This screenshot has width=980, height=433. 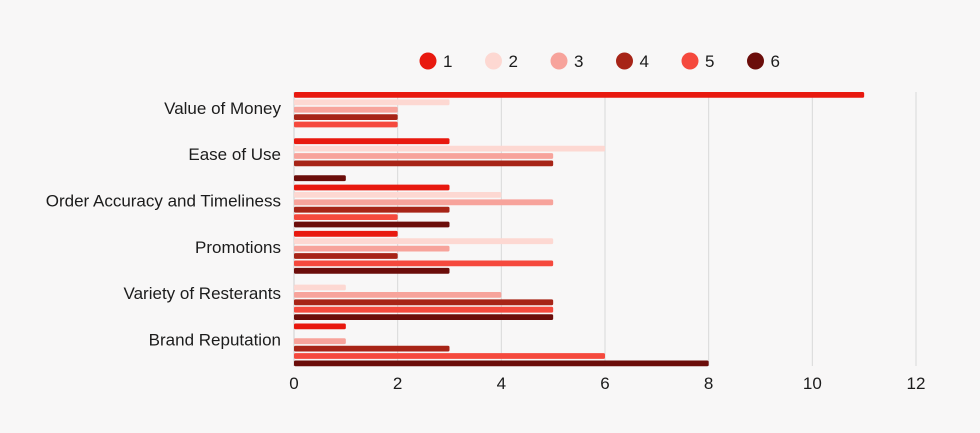 I want to click on legend-label: 1, so click(x=447, y=61).